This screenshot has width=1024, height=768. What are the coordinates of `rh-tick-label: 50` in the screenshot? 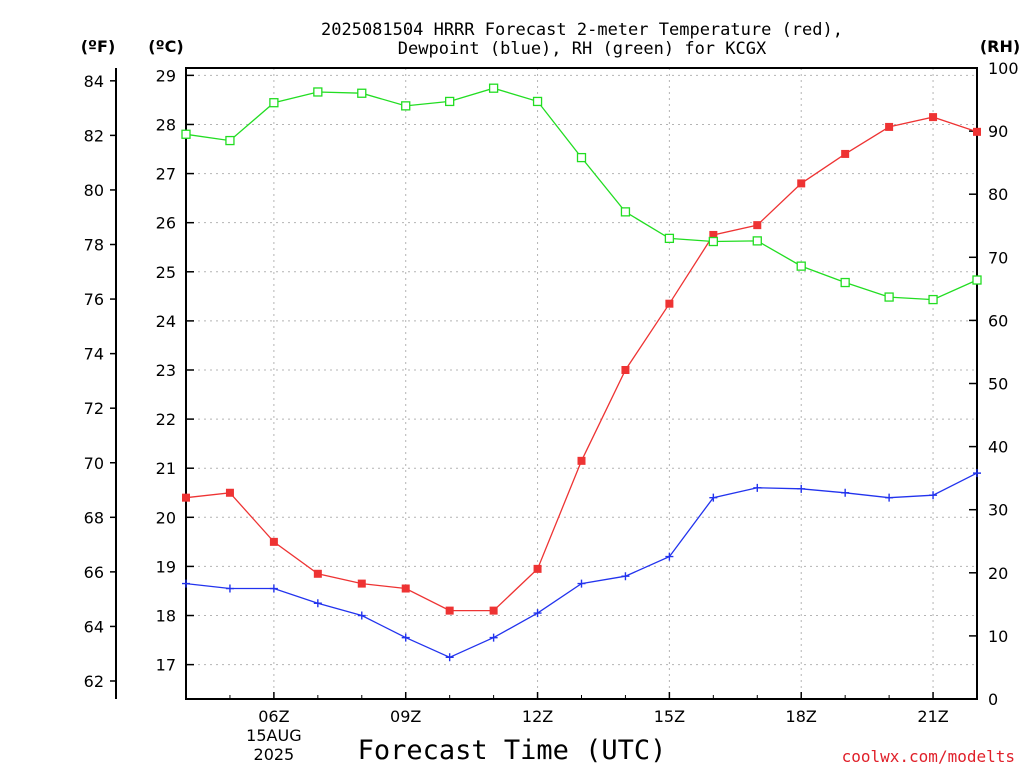 It's located at (998, 384).